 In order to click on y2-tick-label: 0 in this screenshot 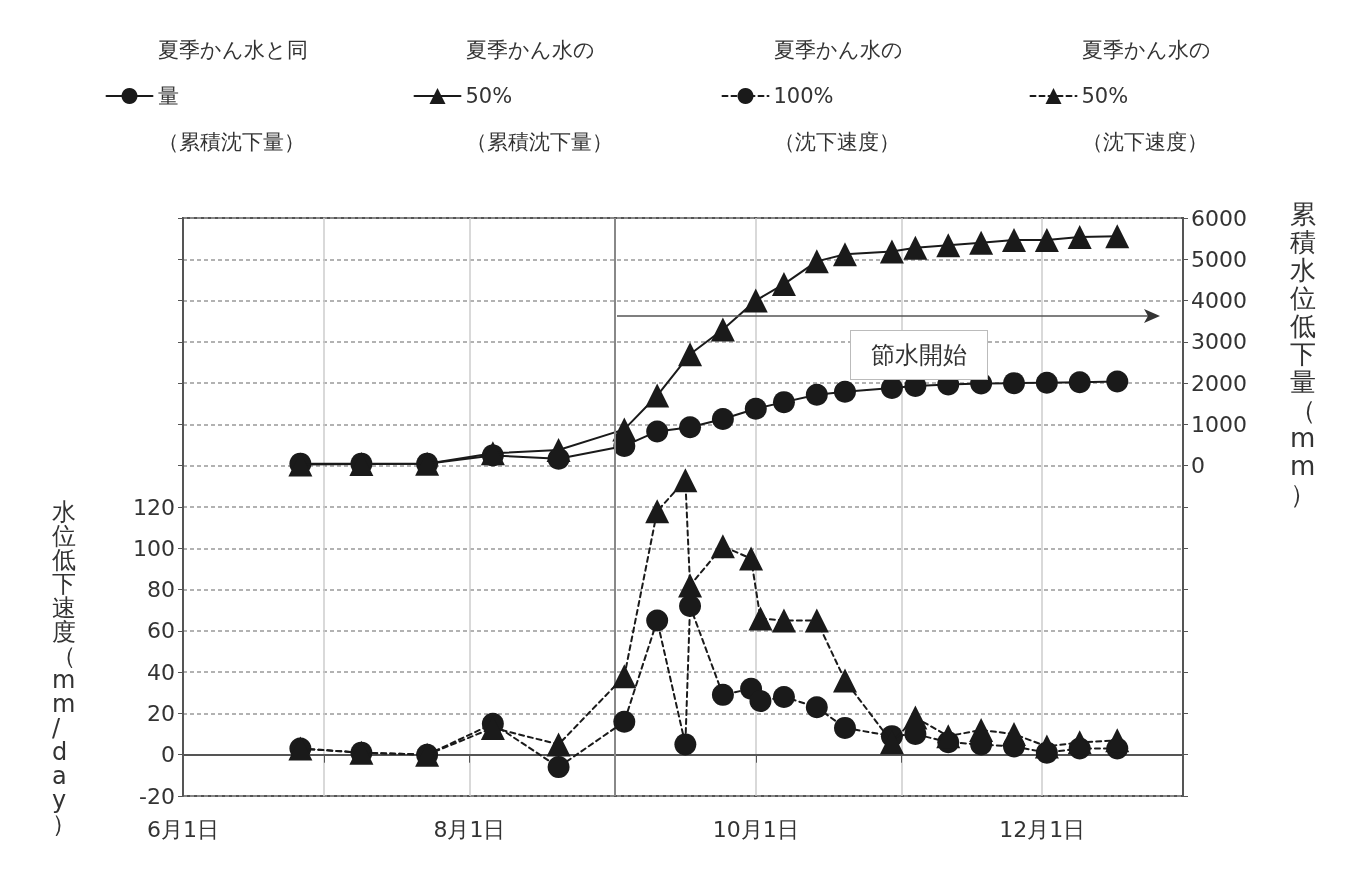, I will do `click(1198, 466)`.